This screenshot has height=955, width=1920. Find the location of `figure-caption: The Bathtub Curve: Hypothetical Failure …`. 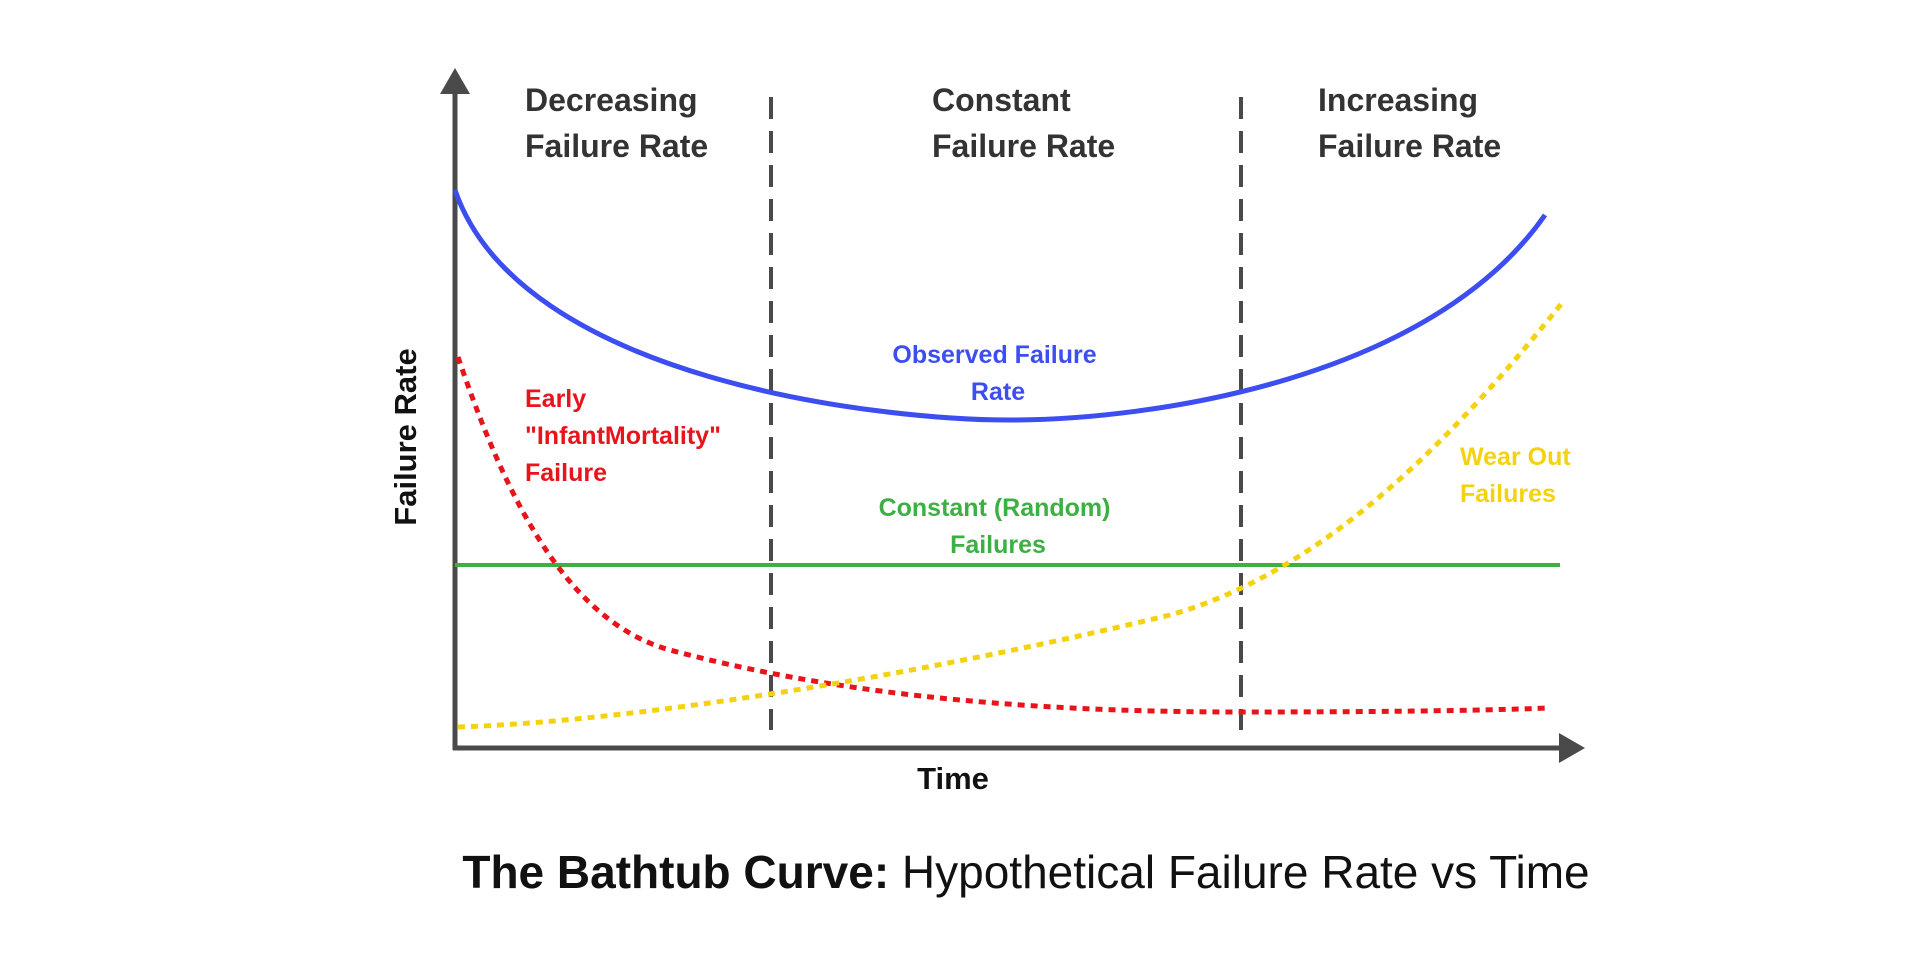

figure-caption: The Bathtub Curve: Hypothetical Failure … is located at coordinates (1025, 872).